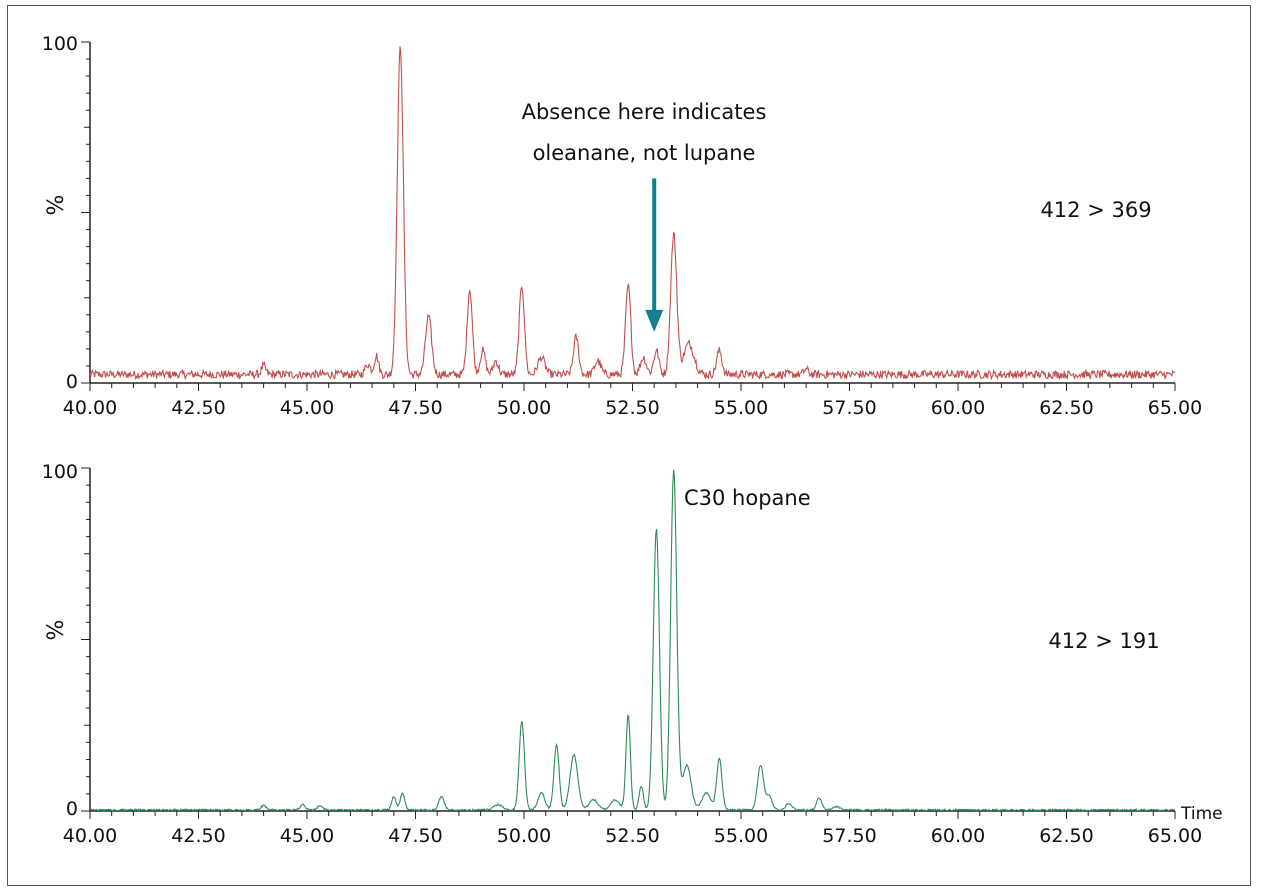  What do you see at coordinates (741, 408) in the screenshot?
I see `top-x-tick-label: 55.00` at bounding box center [741, 408].